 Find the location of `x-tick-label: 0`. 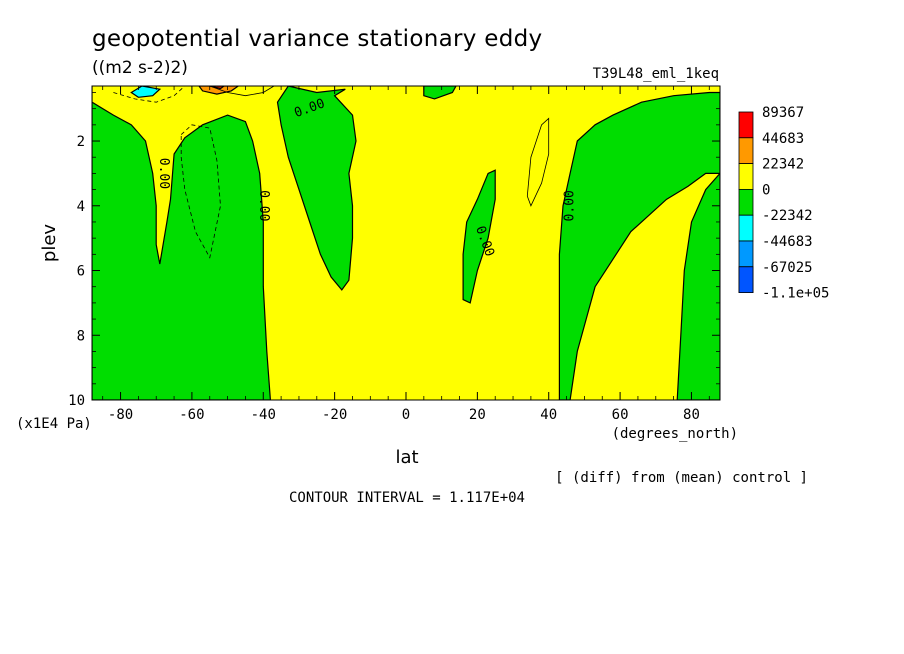

x-tick-label: 0 is located at coordinates (406, 415).